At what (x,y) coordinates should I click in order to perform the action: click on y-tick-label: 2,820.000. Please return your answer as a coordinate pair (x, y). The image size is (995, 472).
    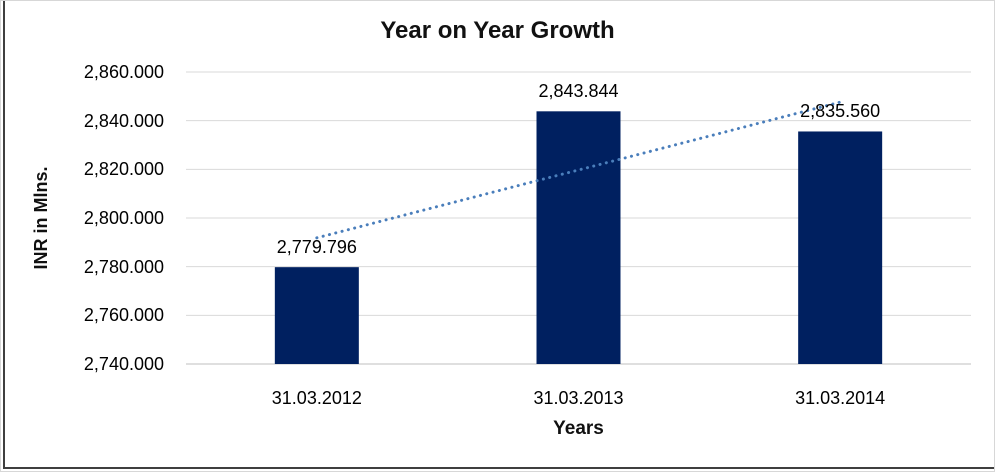
    Looking at the image, I should click on (123, 169).